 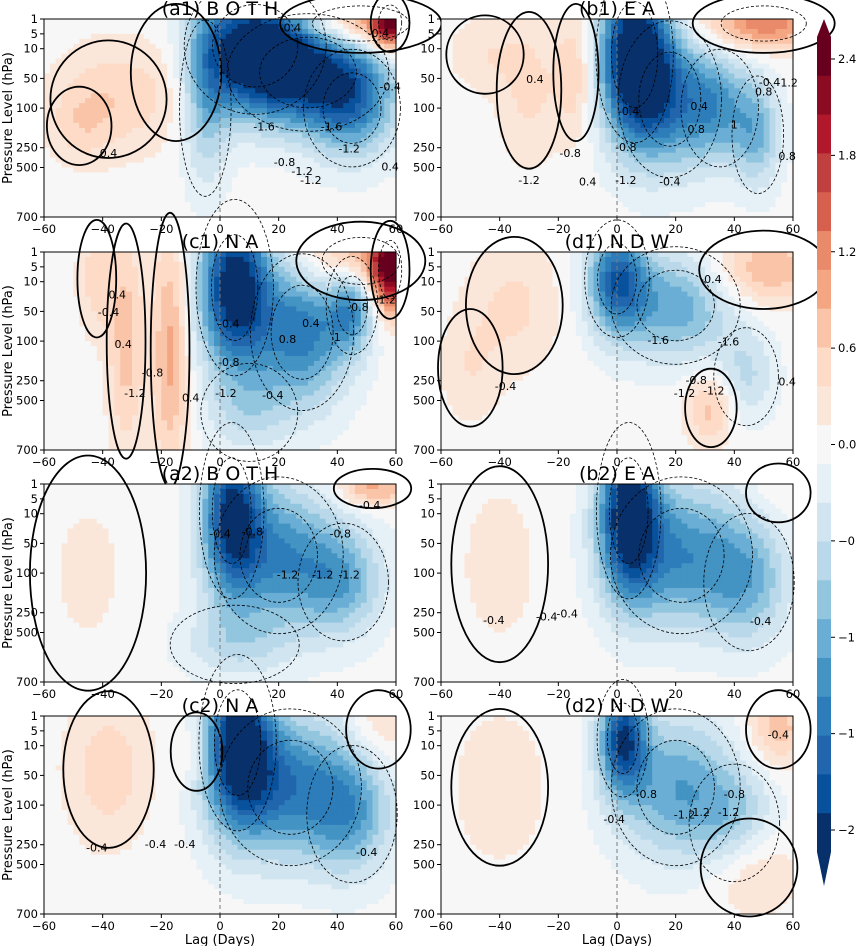 What do you see at coordinates (8, 118) in the screenshot?
I see `y-axis-label: Pressure Level (hPa)` at bounding box center [8, 118].